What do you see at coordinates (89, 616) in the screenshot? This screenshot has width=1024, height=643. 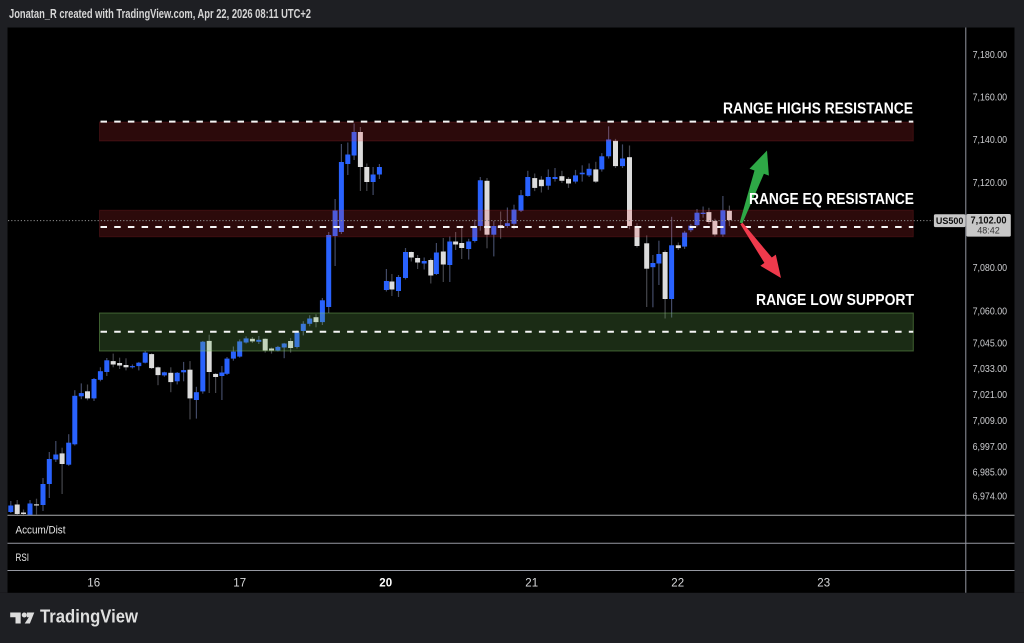 I see `svg-text: TradingView` at bounding box center [89, 616].